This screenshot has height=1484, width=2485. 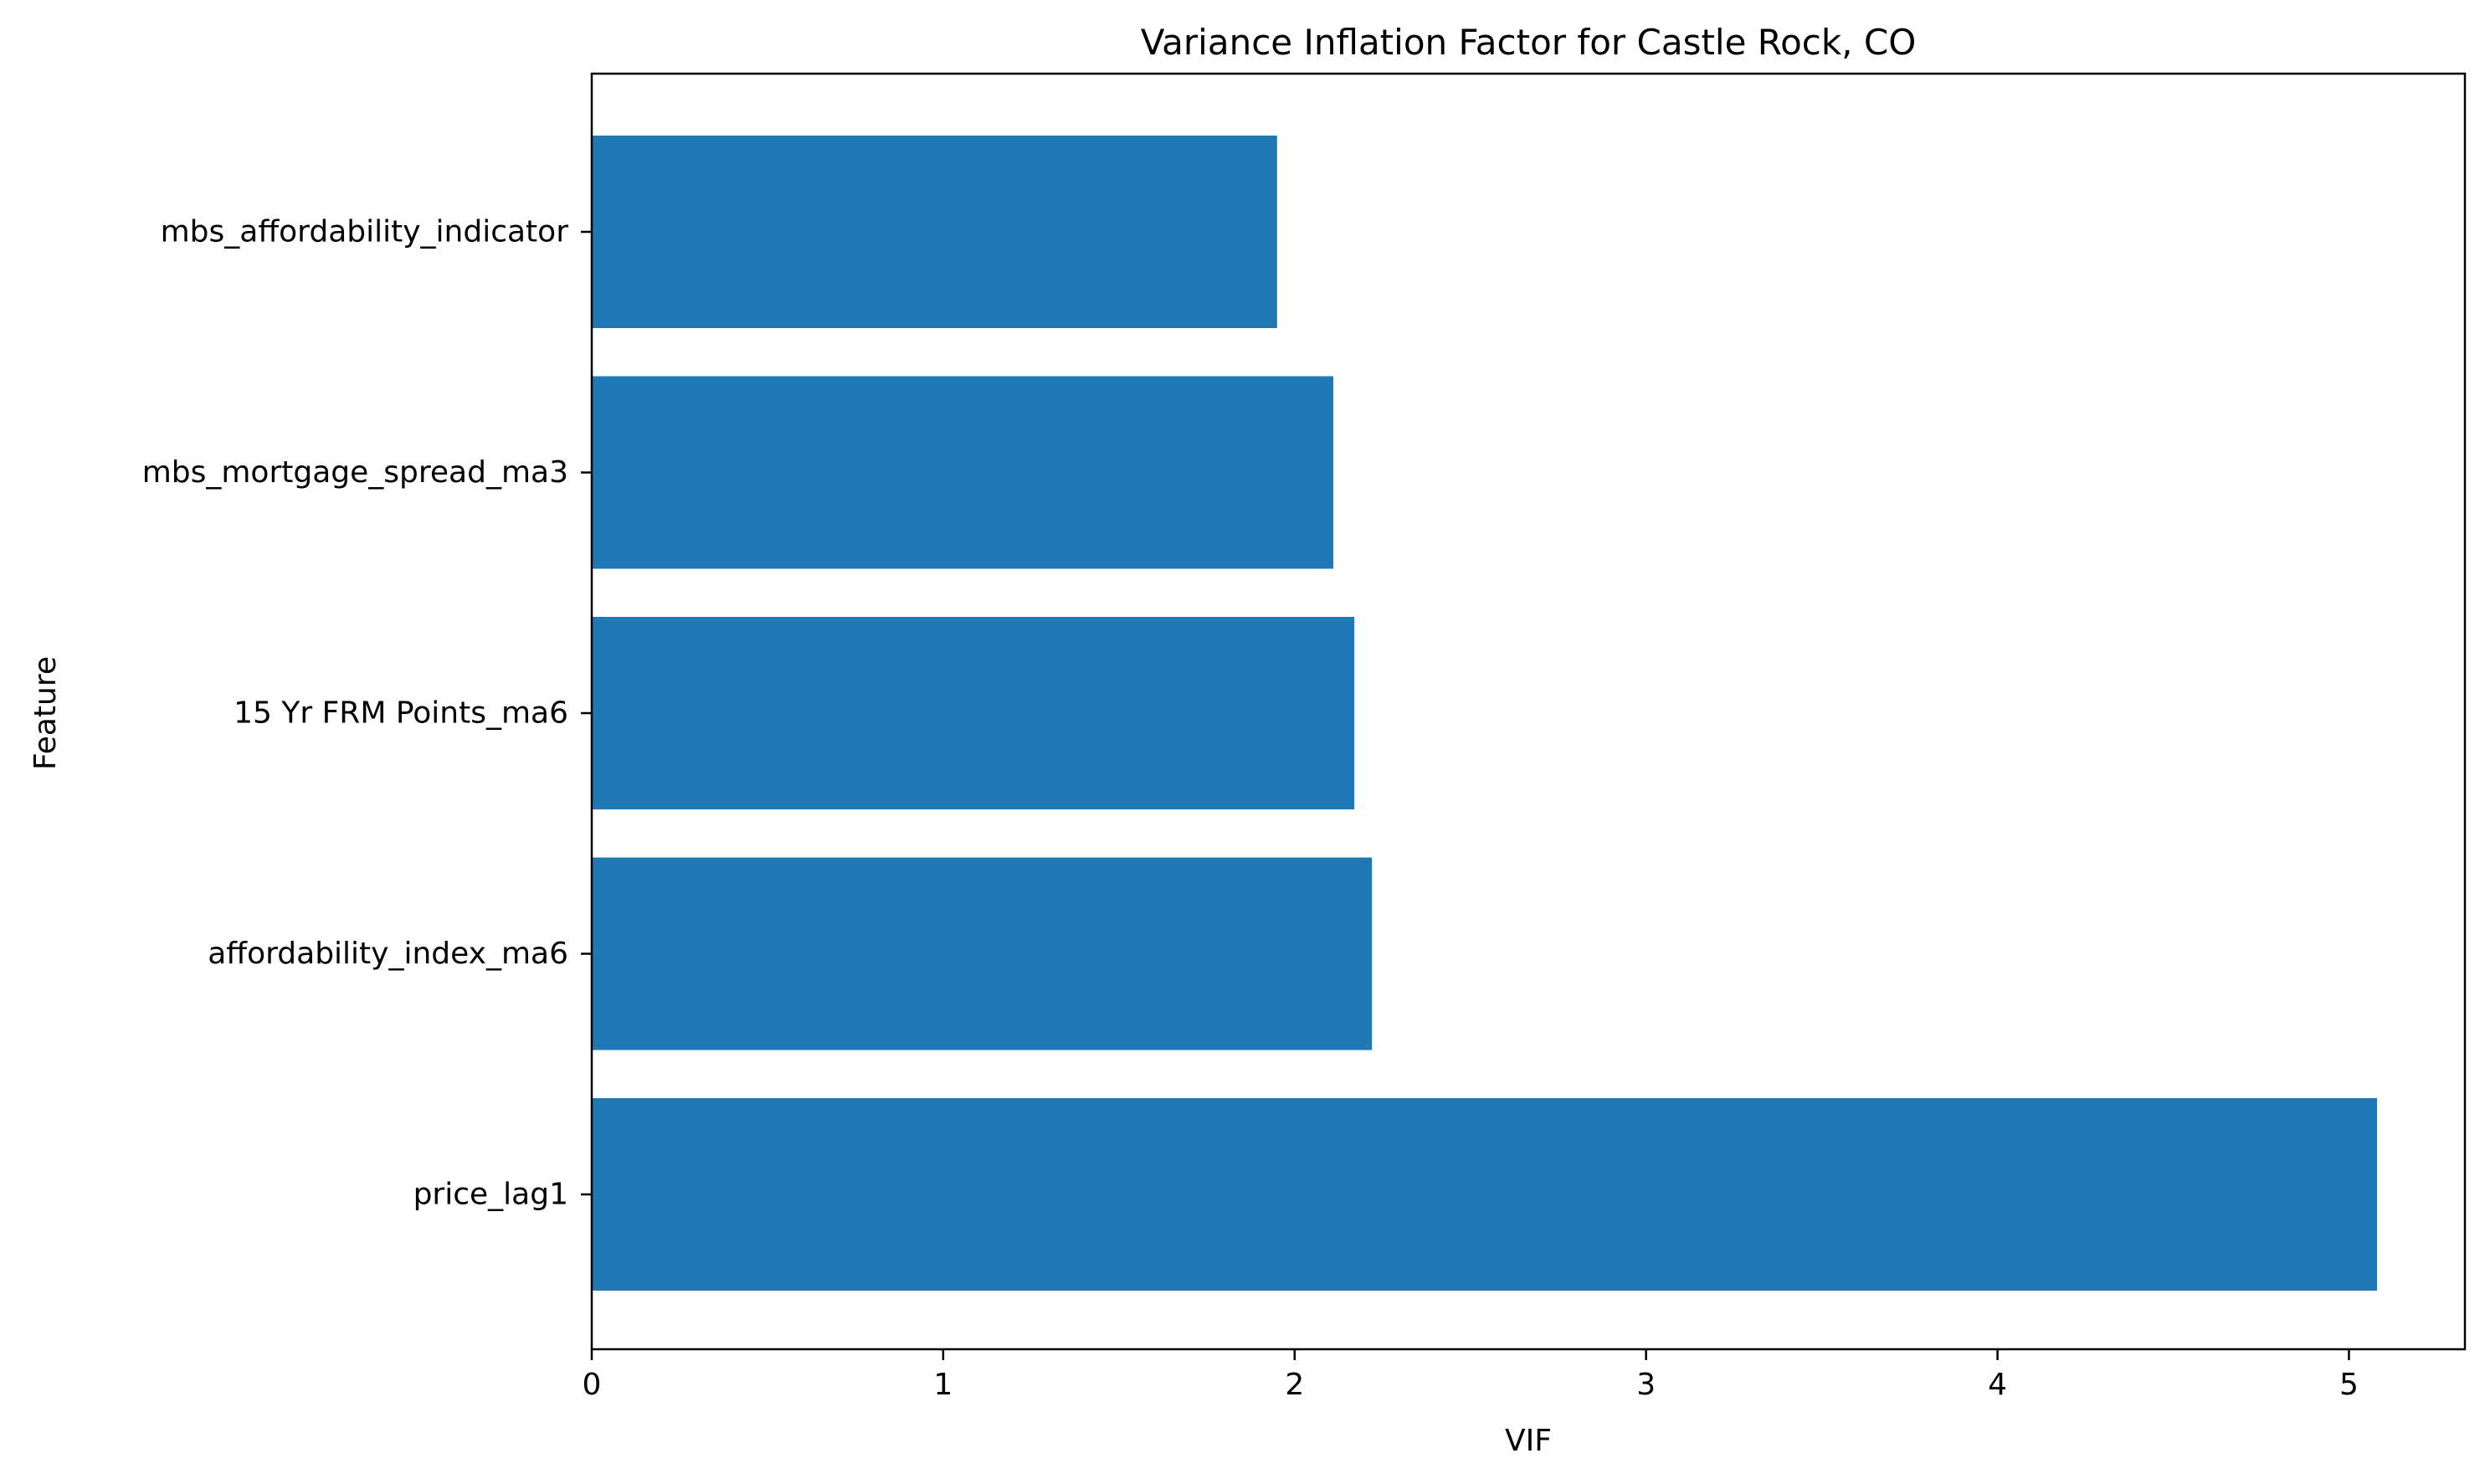 I want to click on y-tick-label: price_lag1, so click(x=490, y=1195).